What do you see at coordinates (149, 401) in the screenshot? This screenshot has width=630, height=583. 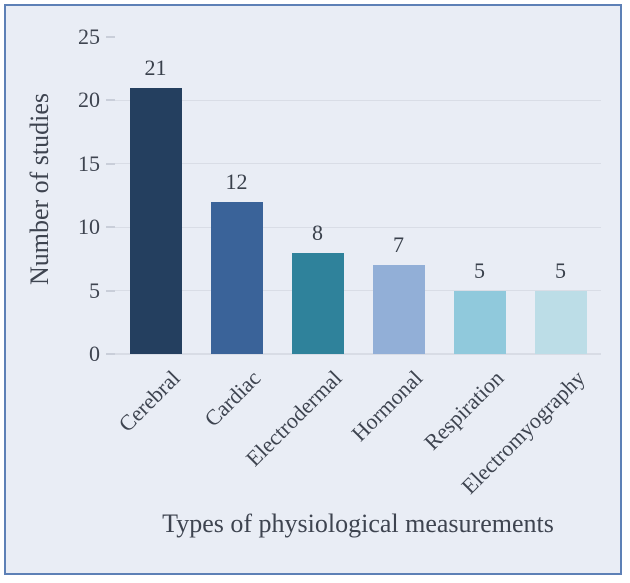 I see `x-tick-label-cerebral: Cerebral` at bounding box center [149, 401].